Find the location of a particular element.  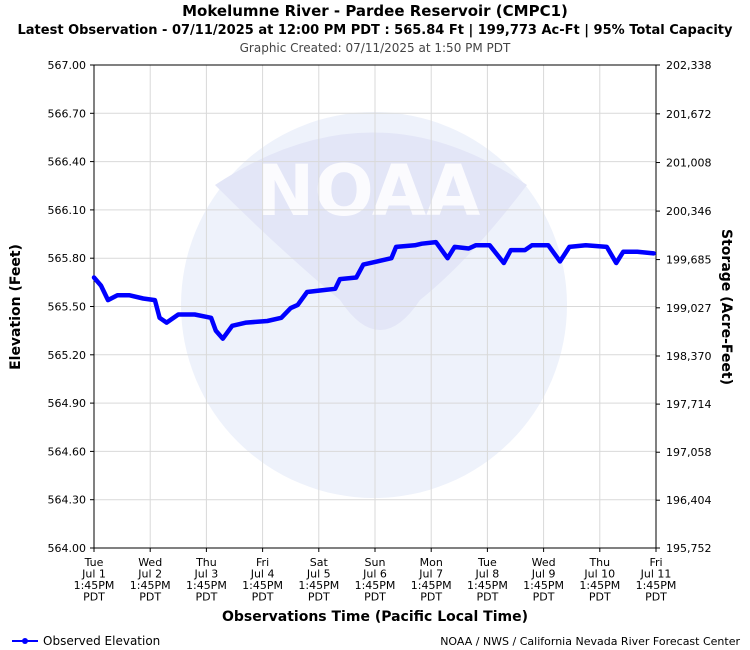

y2-tick-label: 201,672 is located at coordinates (689, 114).